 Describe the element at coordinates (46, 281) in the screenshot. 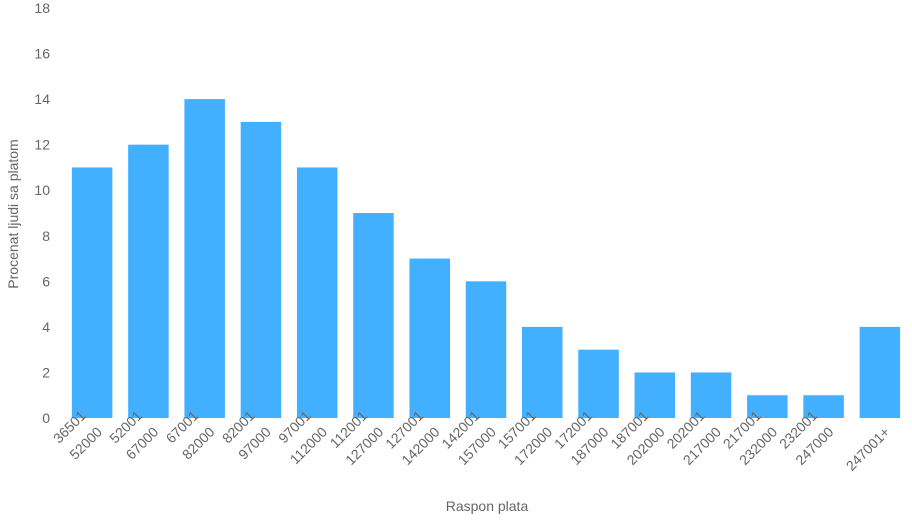

I see `y-tick-label: 6` at that location.